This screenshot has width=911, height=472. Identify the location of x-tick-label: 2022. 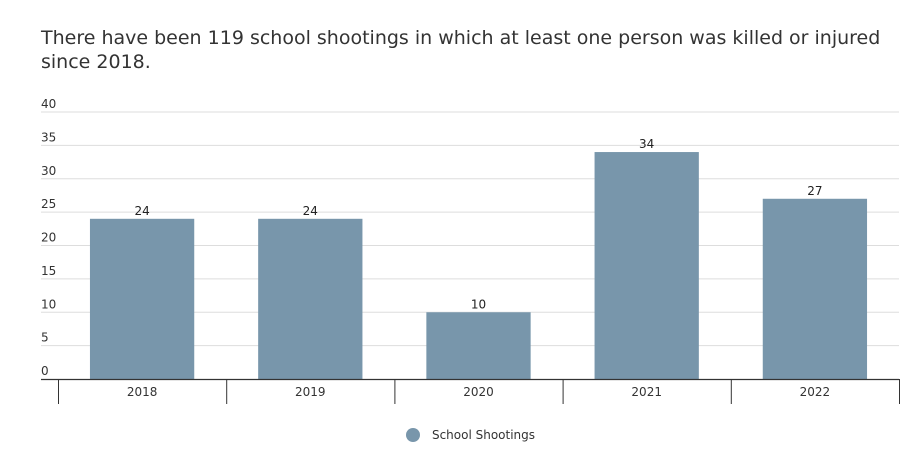
(815, 392).